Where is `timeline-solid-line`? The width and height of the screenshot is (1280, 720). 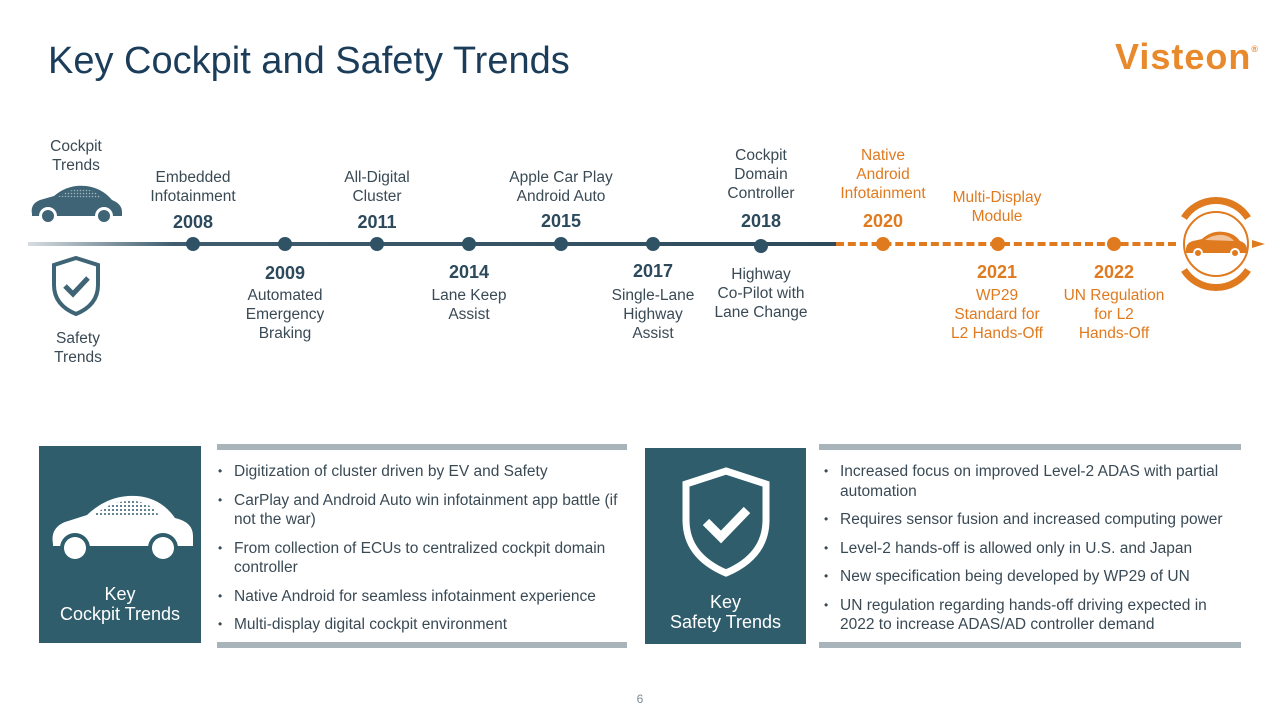 timeline-solid-line is located at coordinates (432, 244).